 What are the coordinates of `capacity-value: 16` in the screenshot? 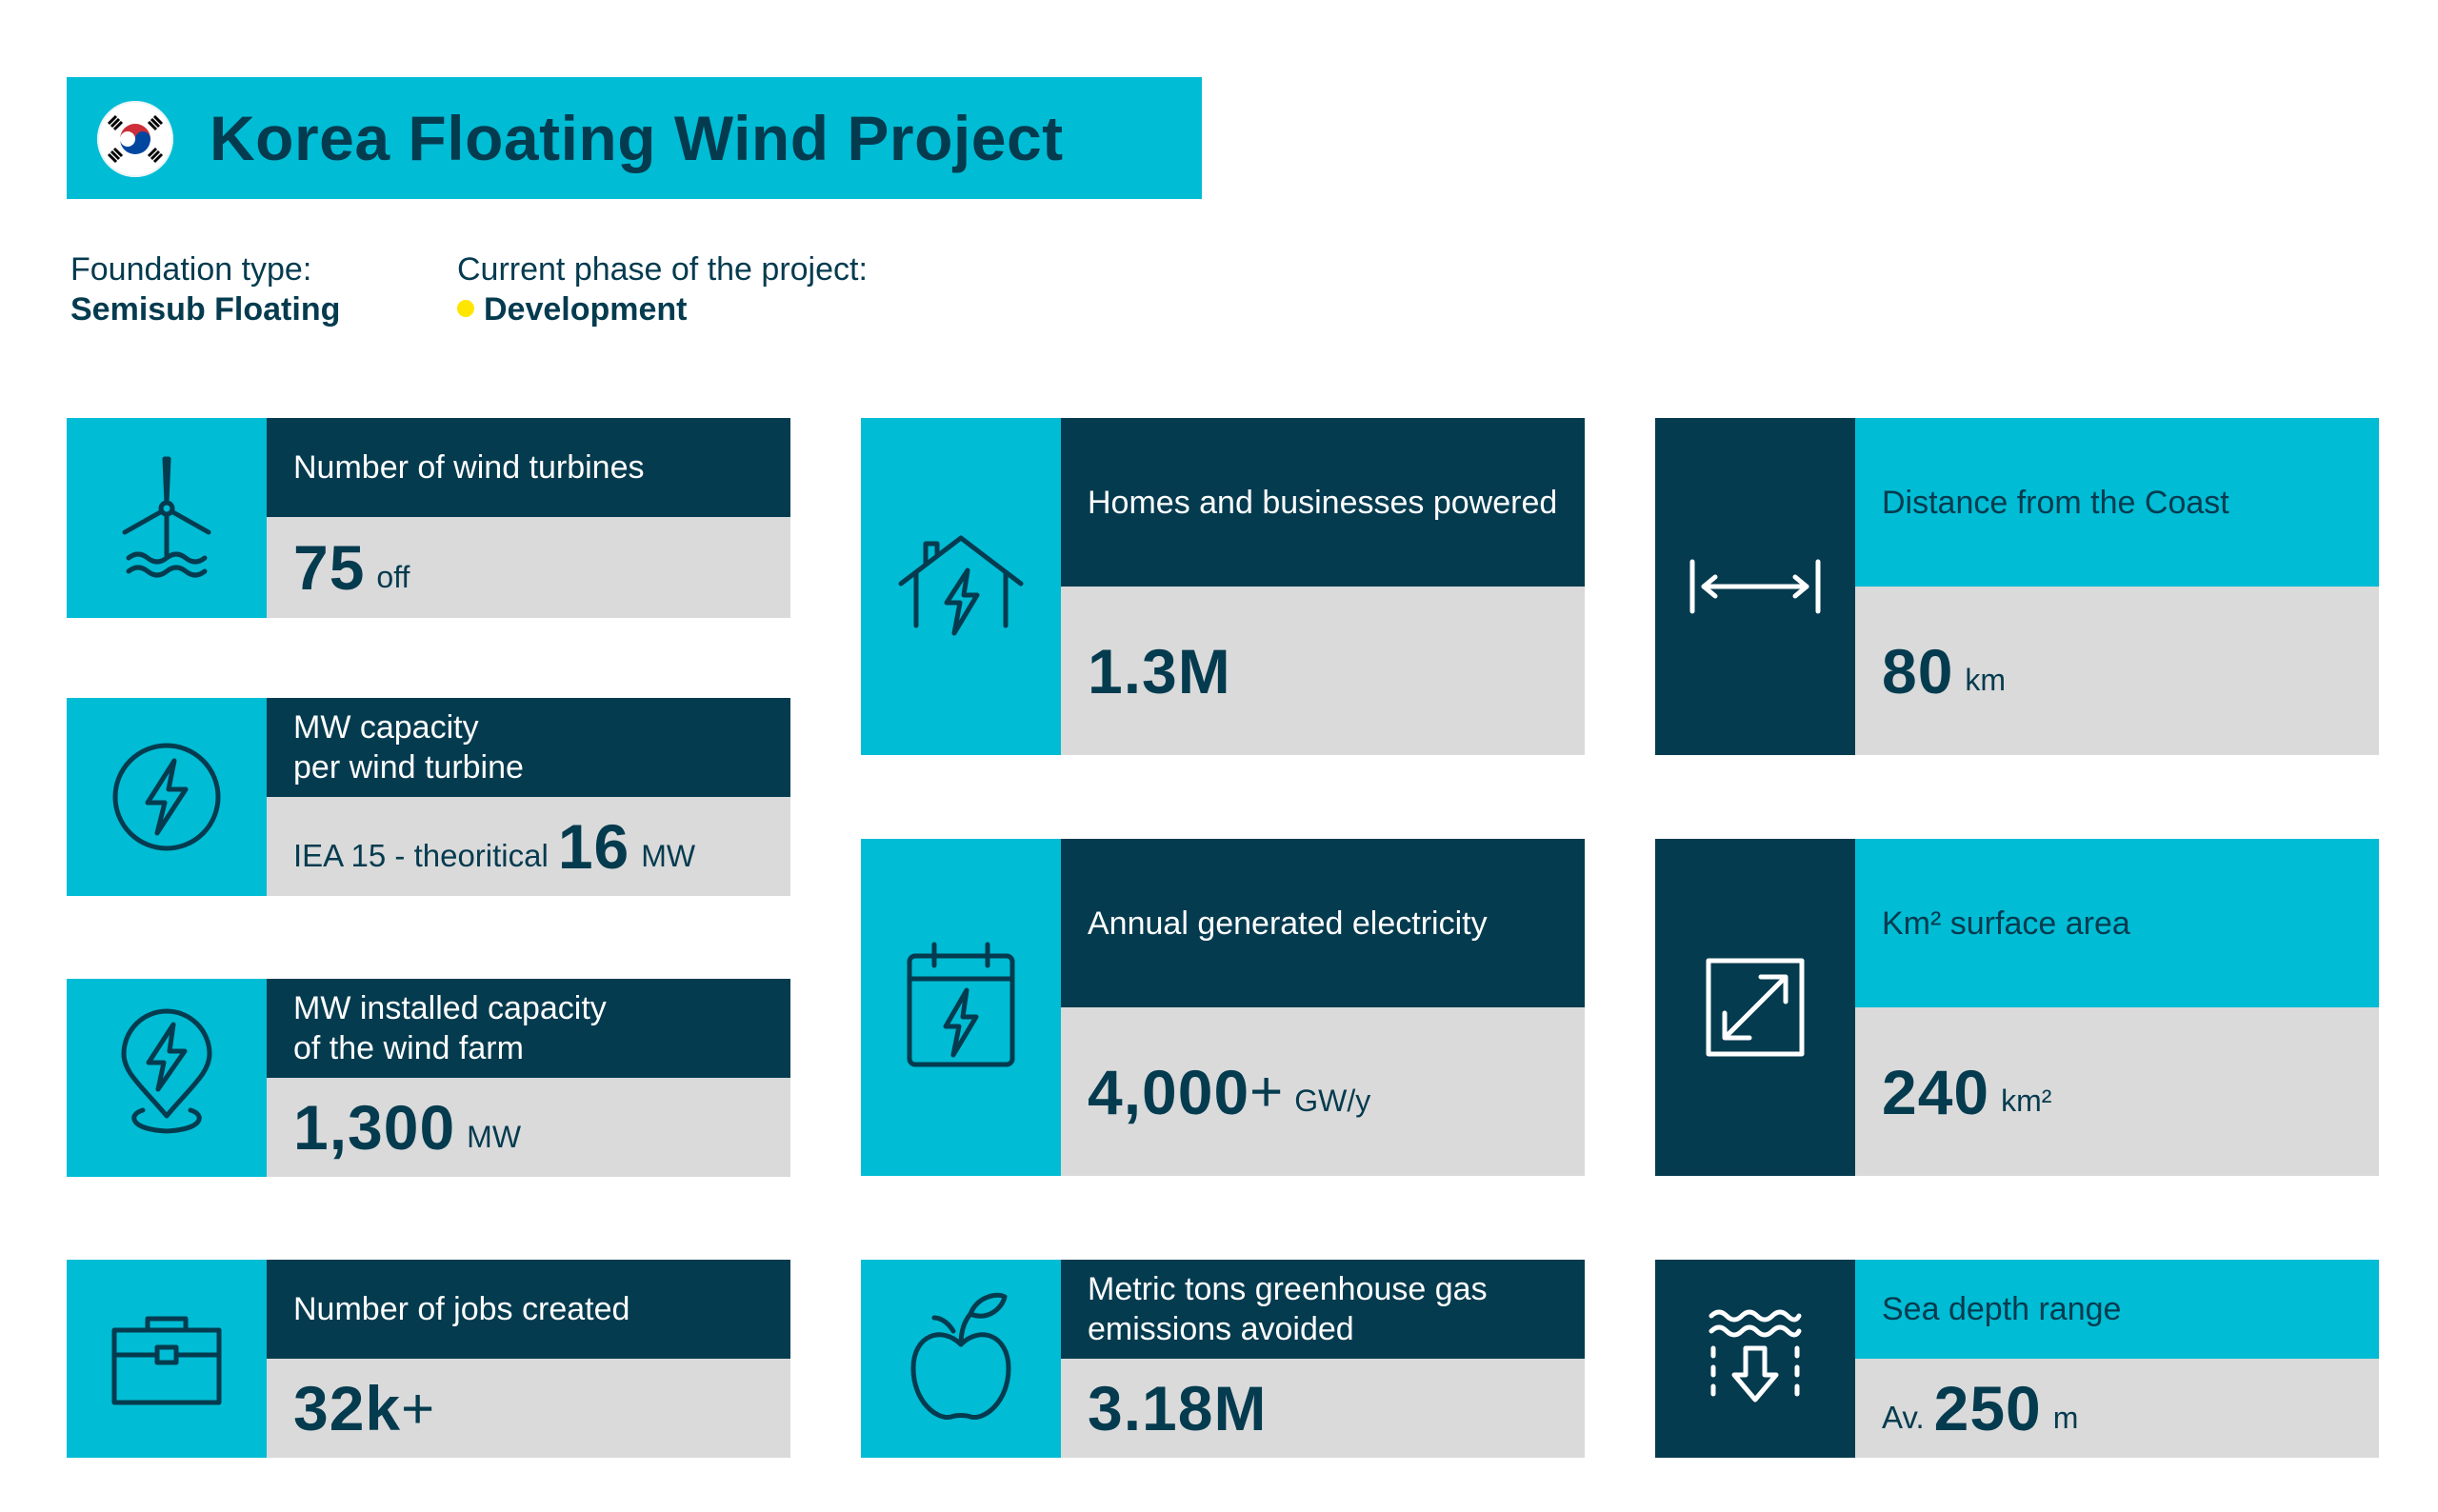 It's located at (593, 846).